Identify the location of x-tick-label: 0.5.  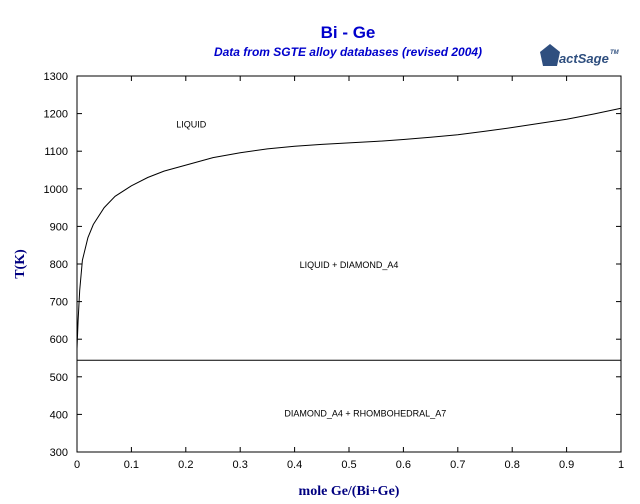
(348, 465).